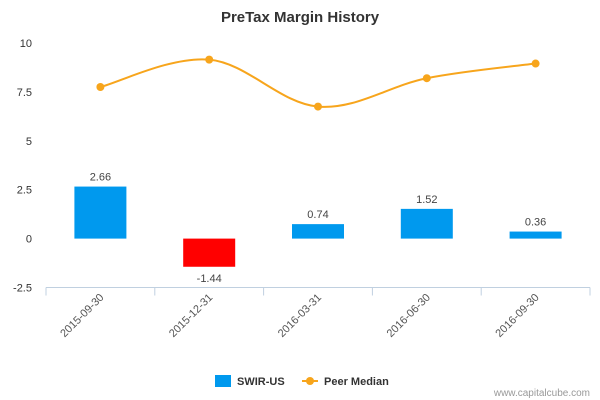 This screenshot has width=600, height=400. I want to click on legend-label-peer-median: Peer Median, so click(356, 382).